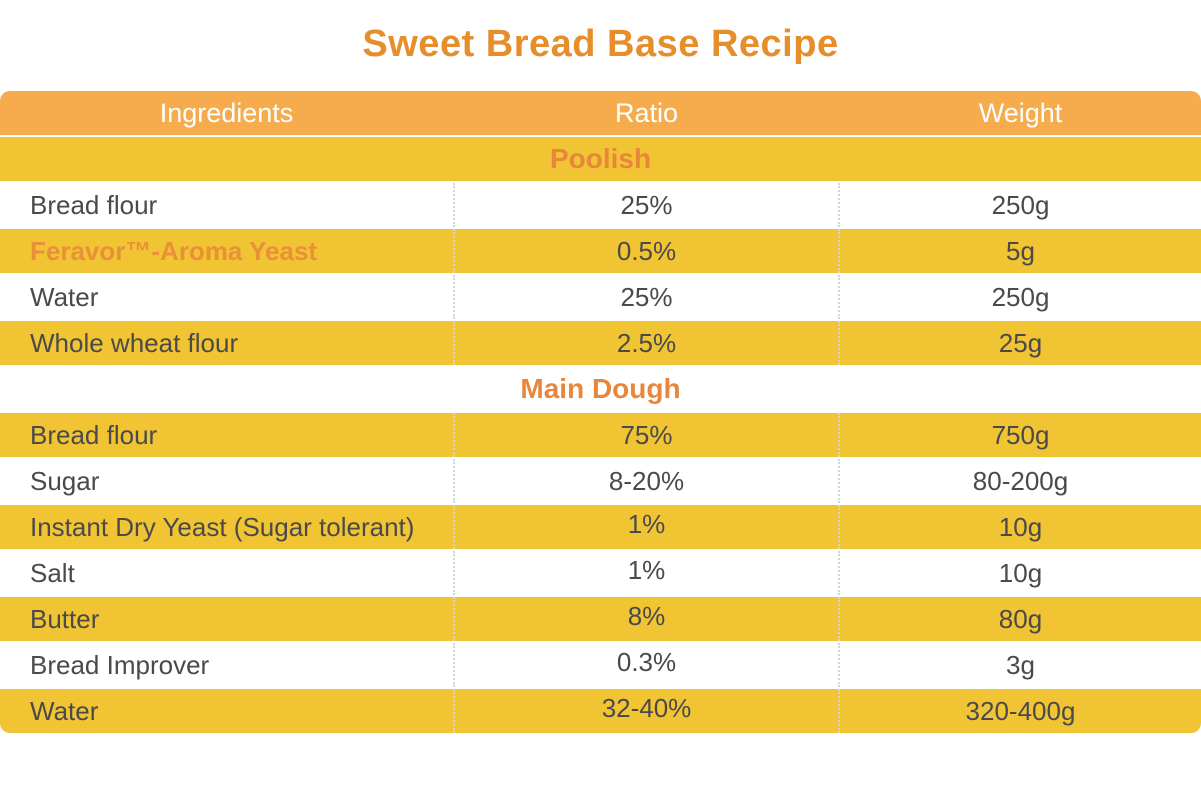  I want to click on ratio-cell: 32-40%, so click(646, 711).